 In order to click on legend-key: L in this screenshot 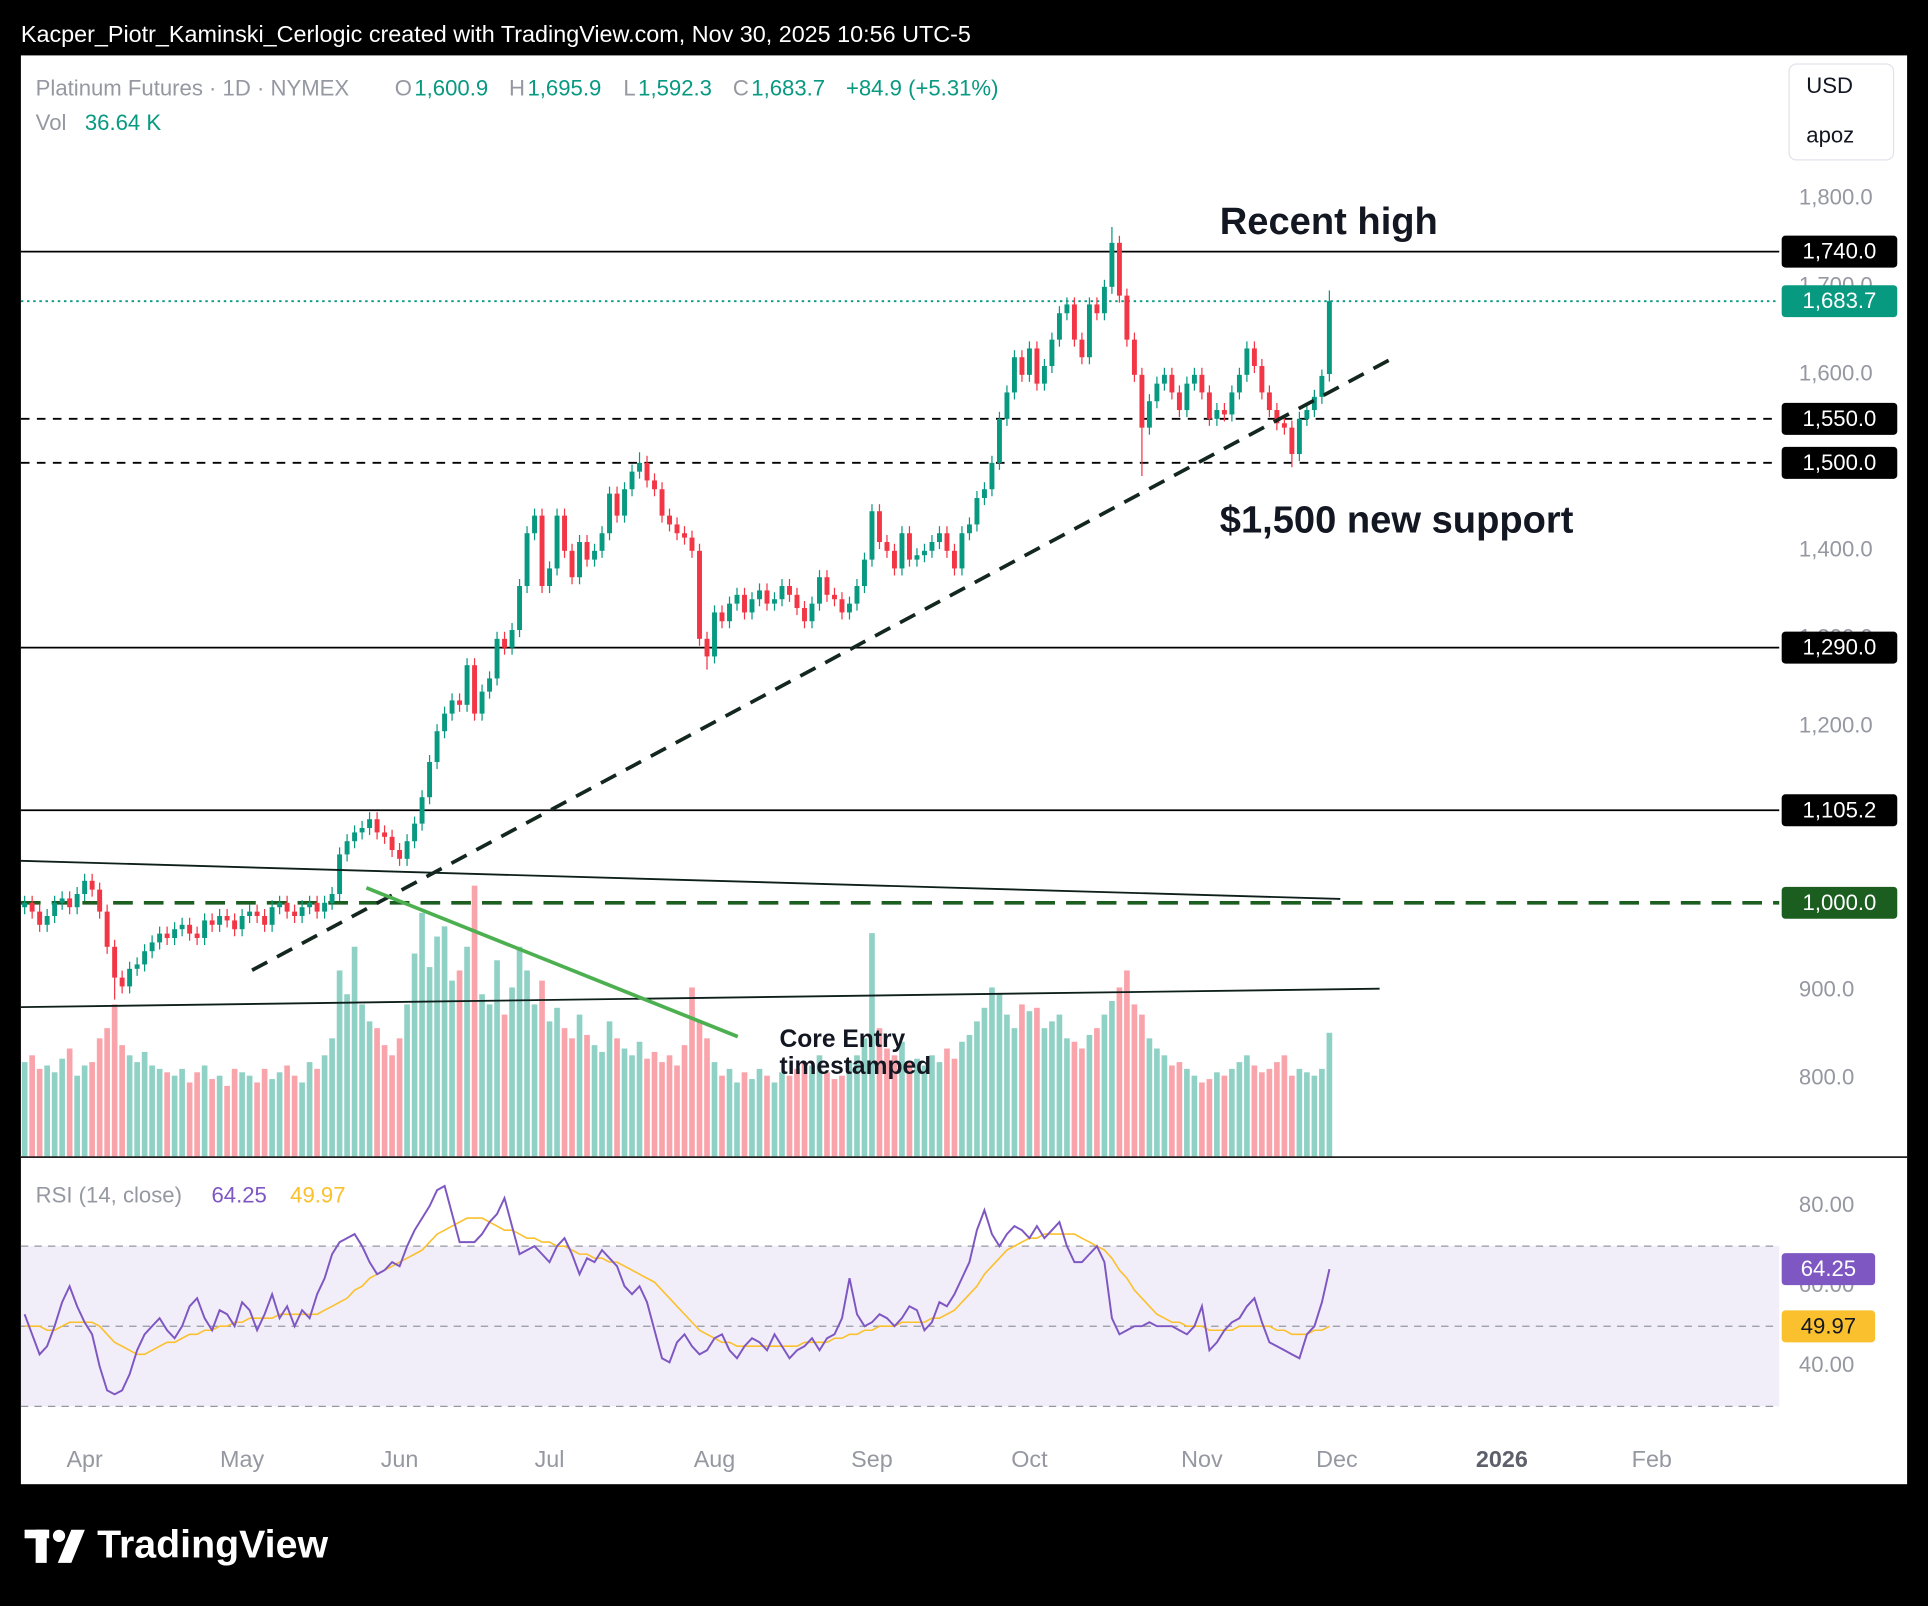, I will do `click(629, 88)`.